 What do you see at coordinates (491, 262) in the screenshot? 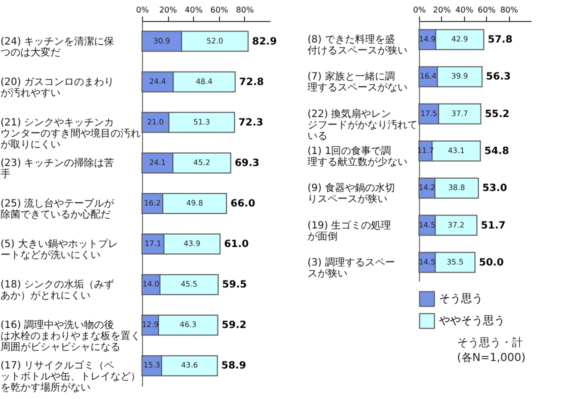
I see `total-label: 50.0` at bounding box center [491, 262].